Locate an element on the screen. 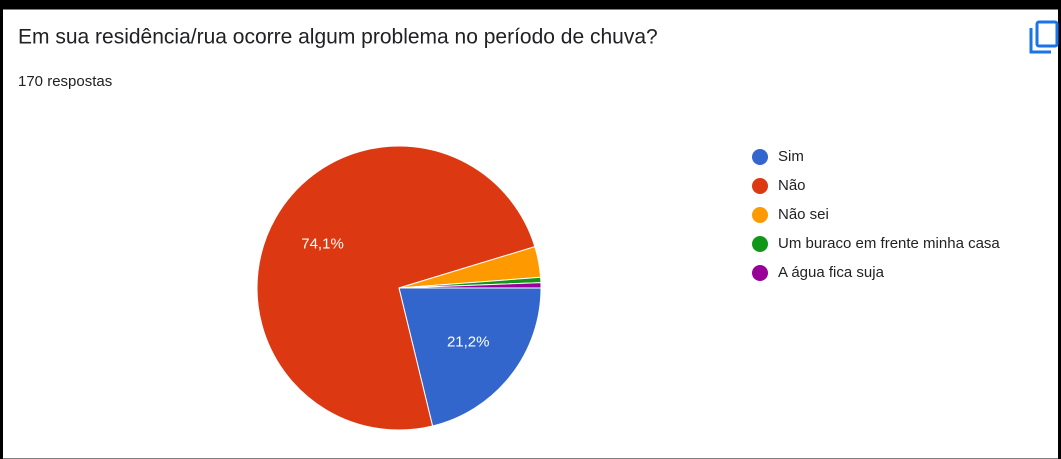 This screenshot has width=1061, height=459. top-edge is located at coordinates (530, 4).